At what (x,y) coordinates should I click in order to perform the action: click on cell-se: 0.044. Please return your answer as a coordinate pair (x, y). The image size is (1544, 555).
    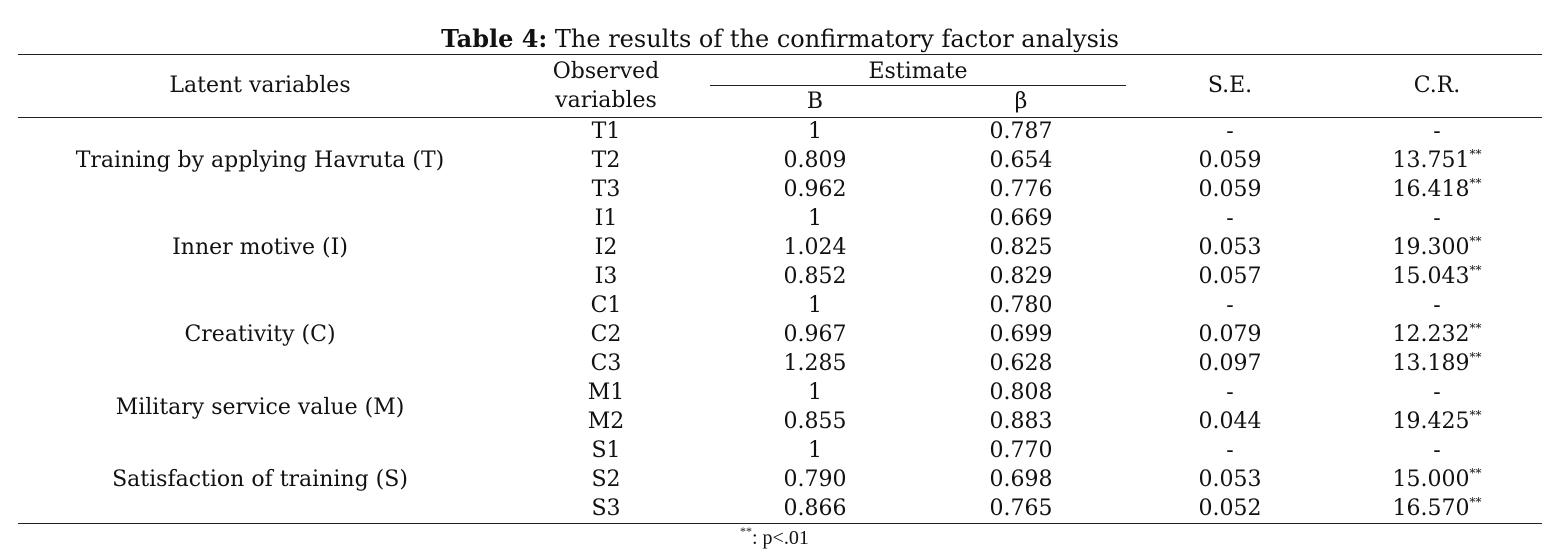
    Looking at the image, I should click on (1230, 421).